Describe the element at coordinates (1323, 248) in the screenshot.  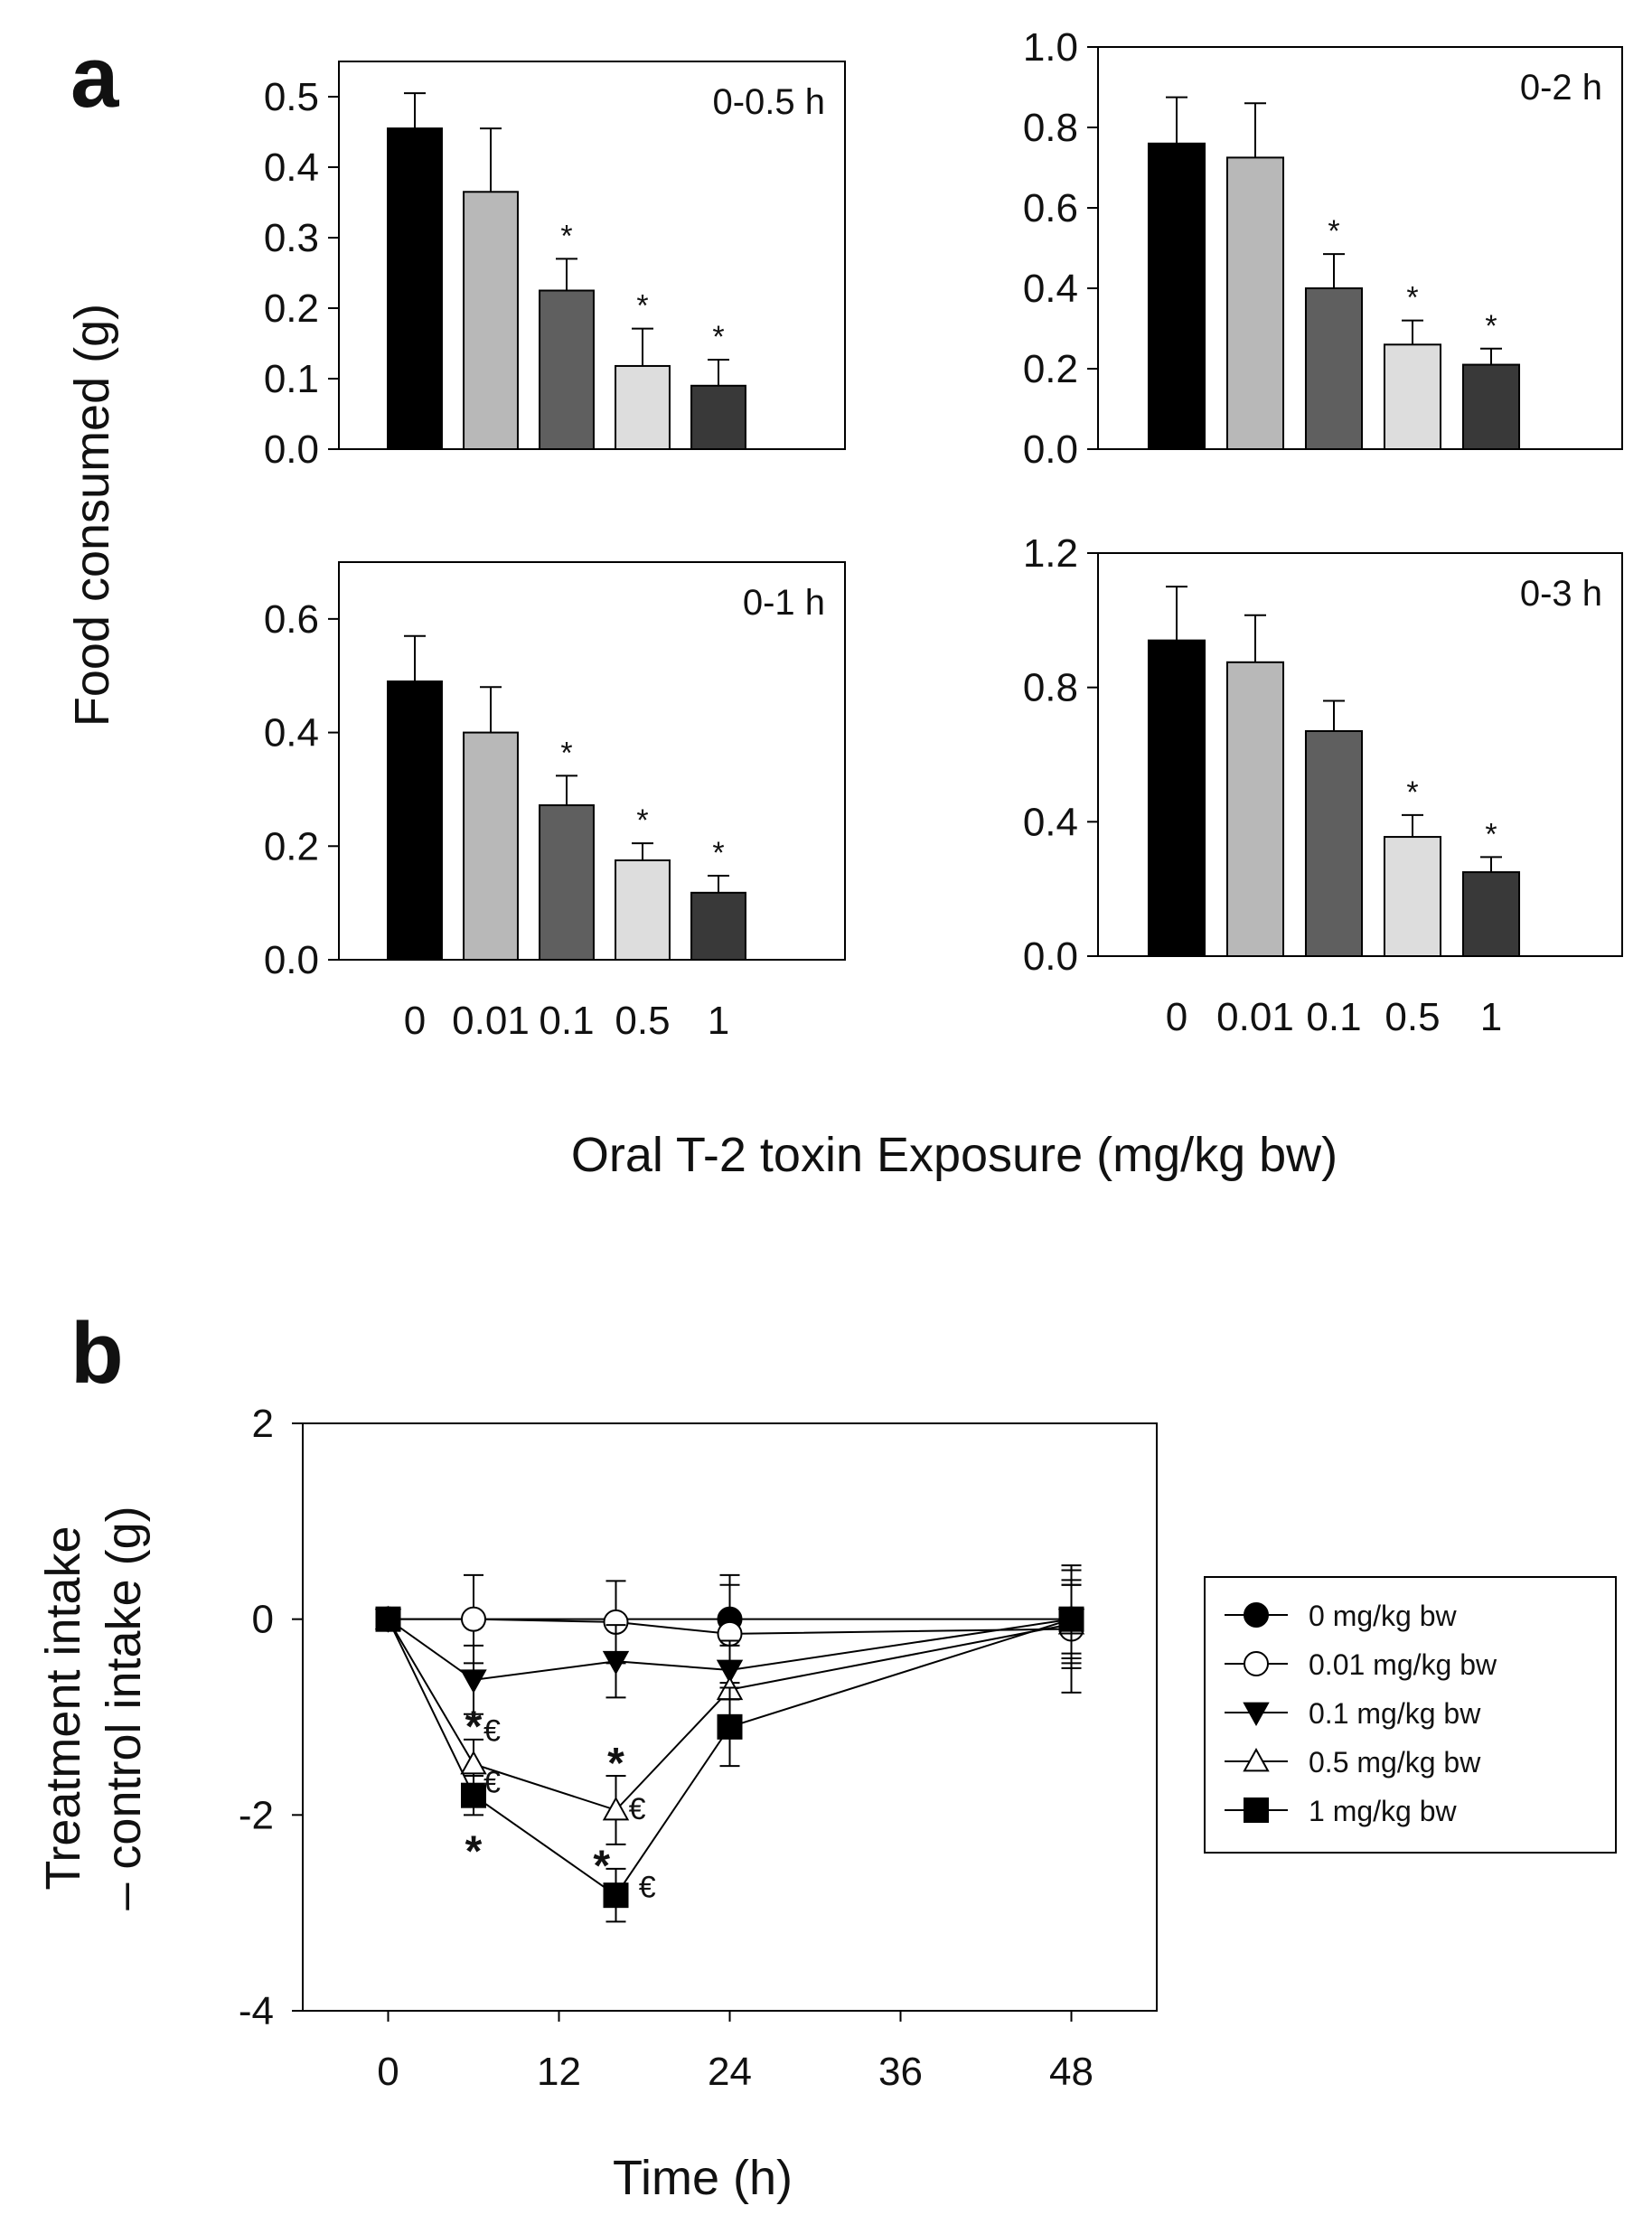
I see `bar-panel-2: 0.0 0.2 0.4 0.6 0.8 1.0 0-2 h * * *` at that location.